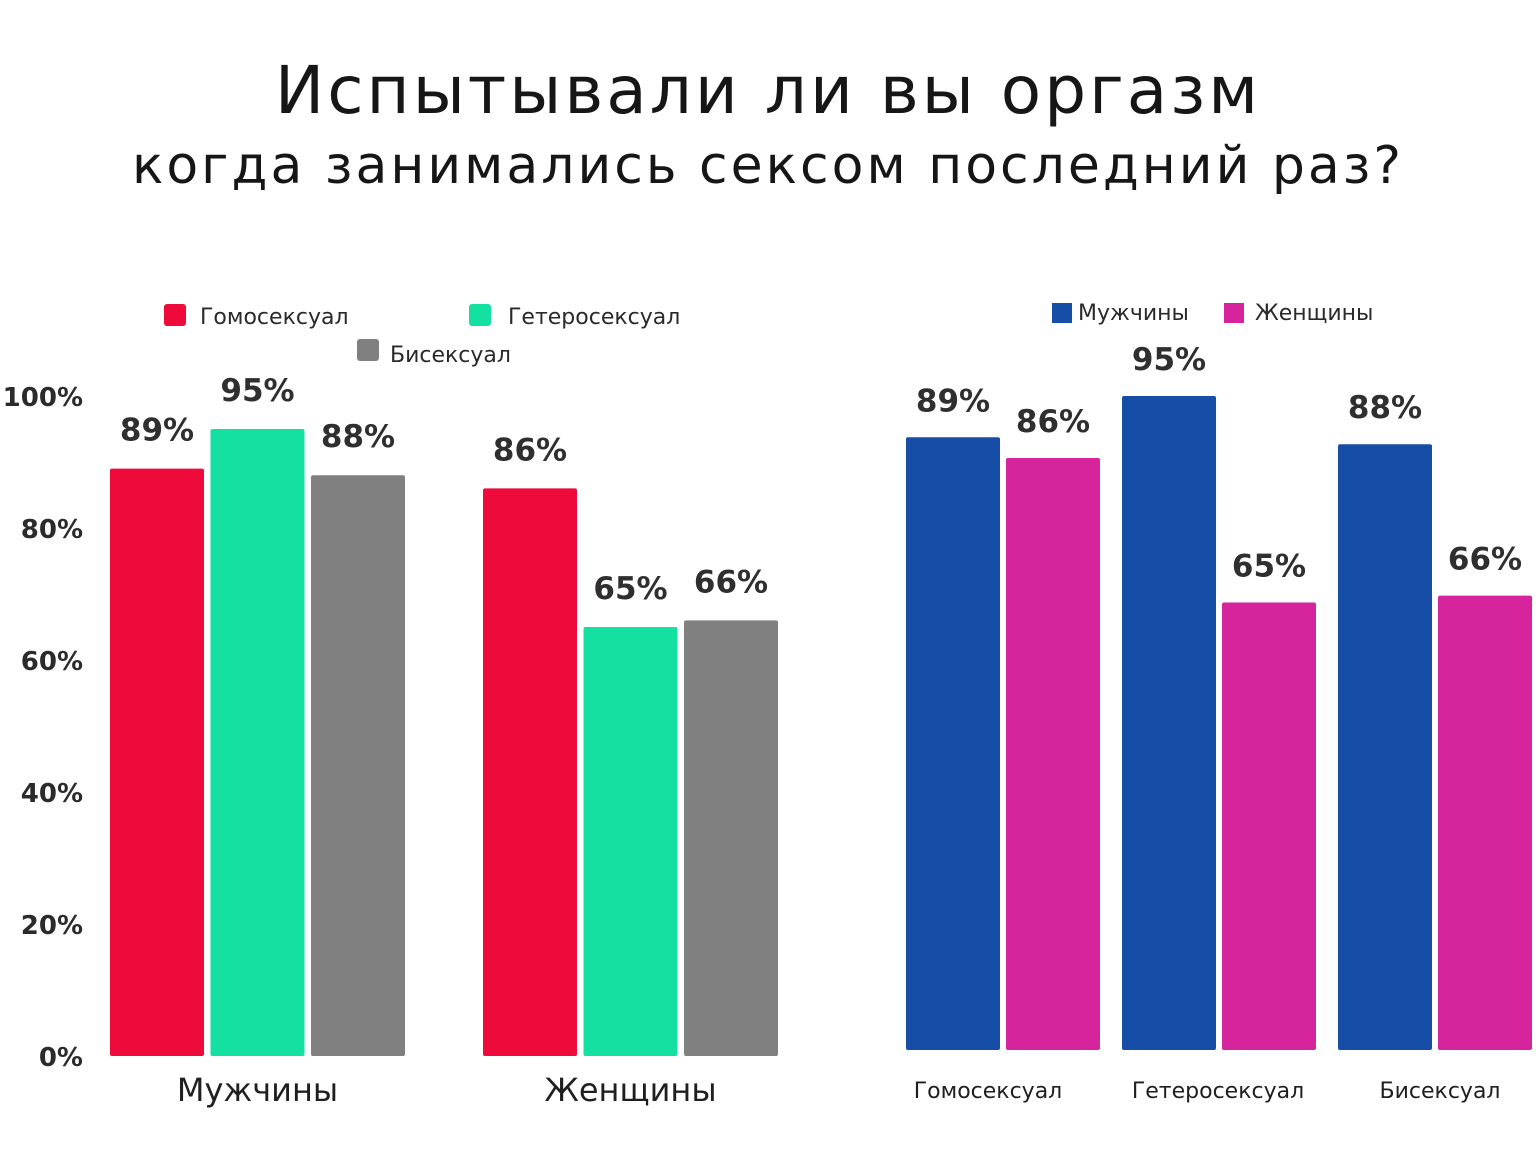 This screenshot has width=1536, height=1152. Describe the element at coordinates (768, 166) in the screenshot. I see `chart-title-line-2: когда занимались сексом последний раз?` at that location.